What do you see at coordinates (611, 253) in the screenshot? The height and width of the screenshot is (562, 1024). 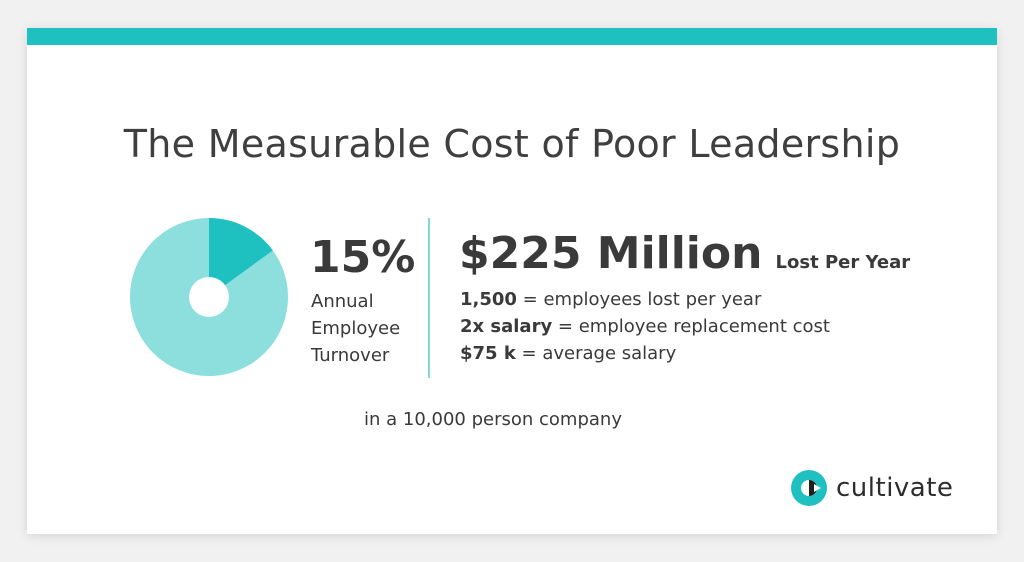 I see `cost-amount: $225 Million` at bounding box center [611, 253].